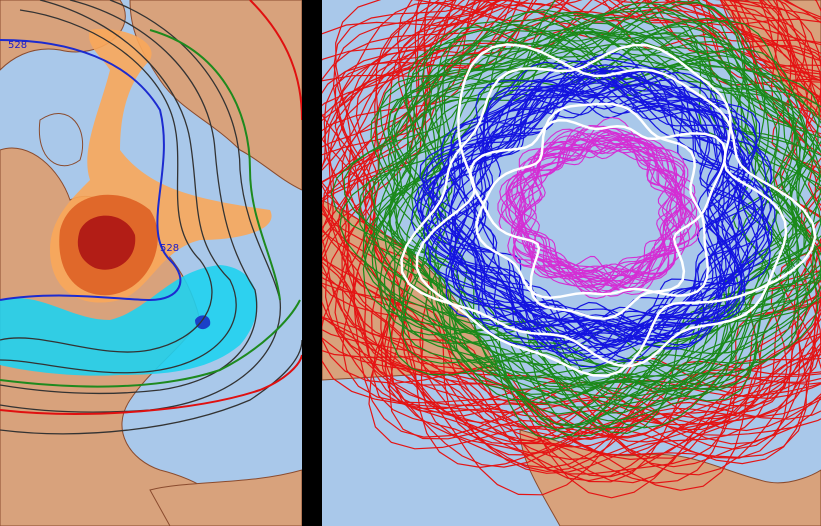 The height and width of the screenshot is (526, 821). I want to click on cold-anomaly, so click(129, 320).